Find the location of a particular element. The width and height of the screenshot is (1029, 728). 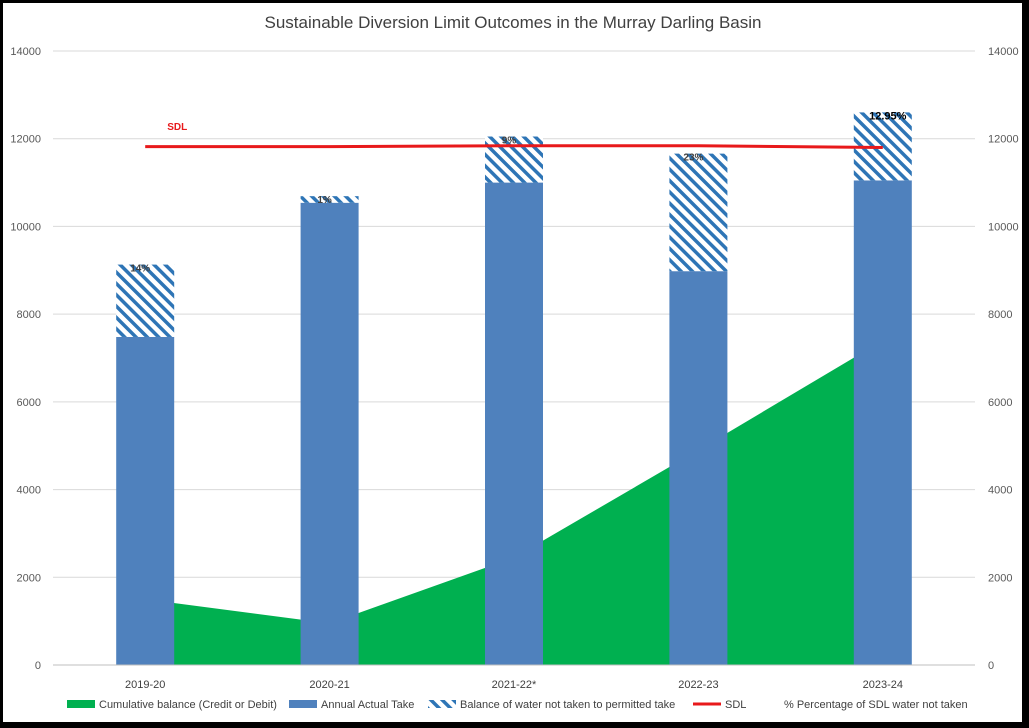

sdl-line is located at coordinates (514, 146).